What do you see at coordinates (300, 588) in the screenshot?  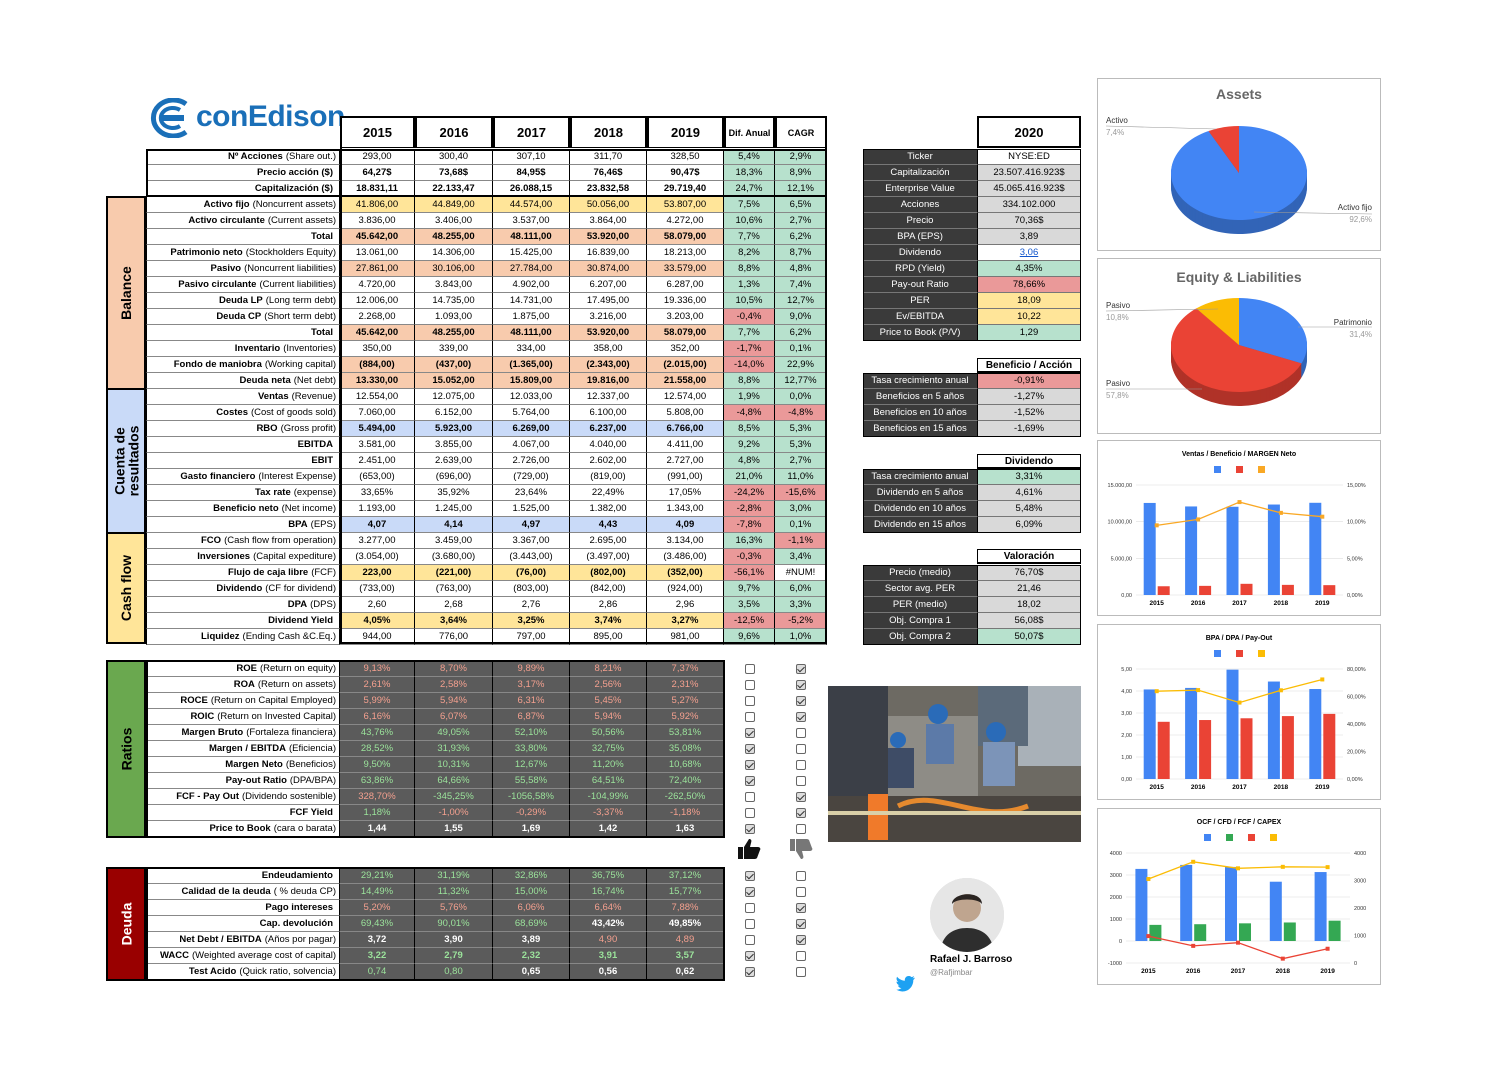 I see `row-label-note: (CF for dividend)` at bounding box center [300, 588].